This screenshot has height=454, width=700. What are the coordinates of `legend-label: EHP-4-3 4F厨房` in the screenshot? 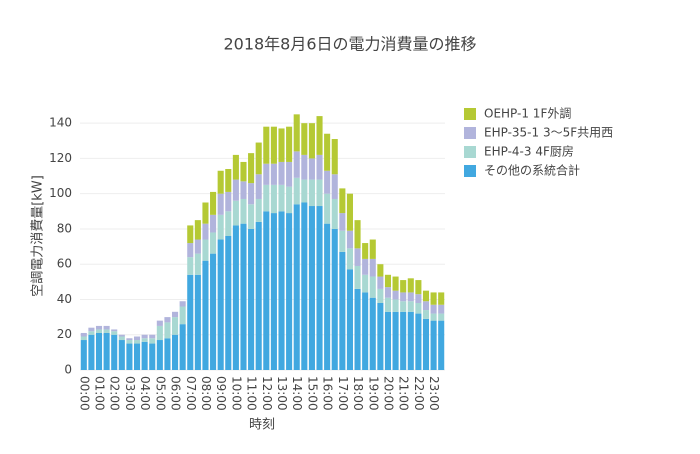 It's located at (529, 151).